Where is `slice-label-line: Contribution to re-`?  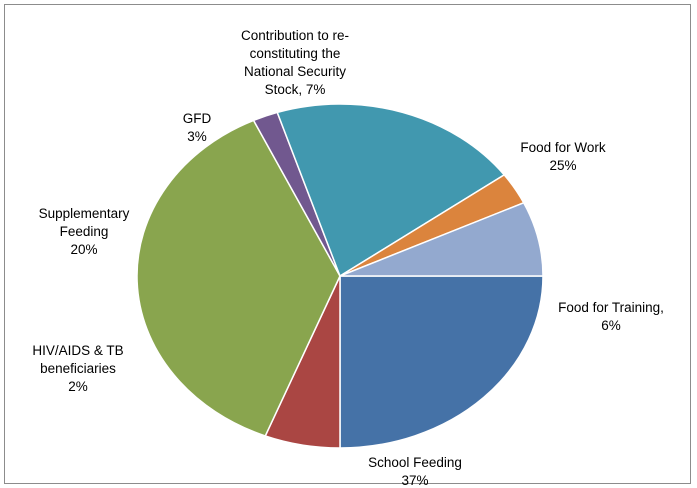 slice-label-line: Contribution to re- is located at coordinates (295, 35).